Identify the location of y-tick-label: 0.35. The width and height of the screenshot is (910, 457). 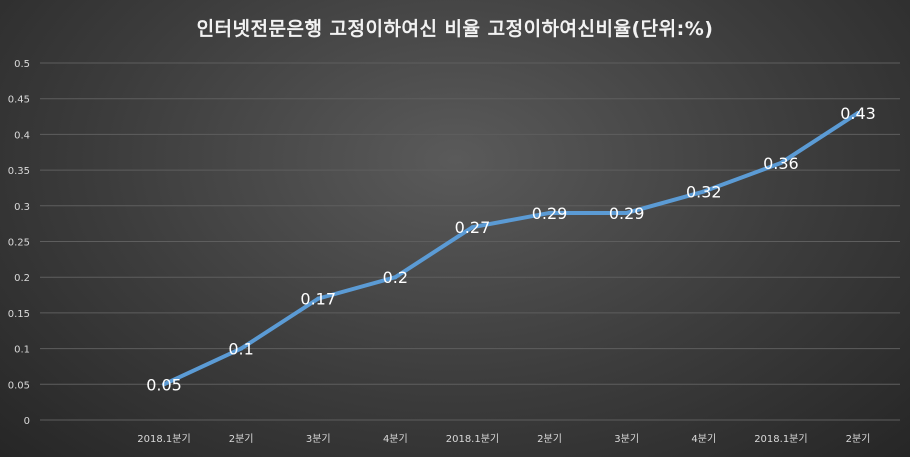
(19, 171).